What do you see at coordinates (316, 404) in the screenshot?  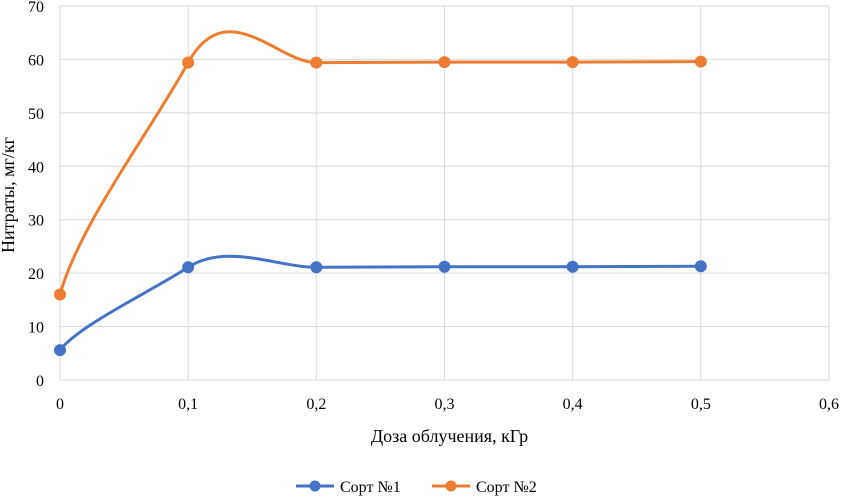 I see `x-tick-label: 0,2` at bounding box center [316, 404].